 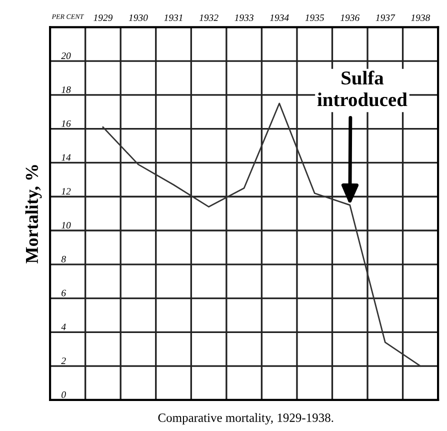 I want to click on x-tick-label: 1934, so click(x=279, y=18).